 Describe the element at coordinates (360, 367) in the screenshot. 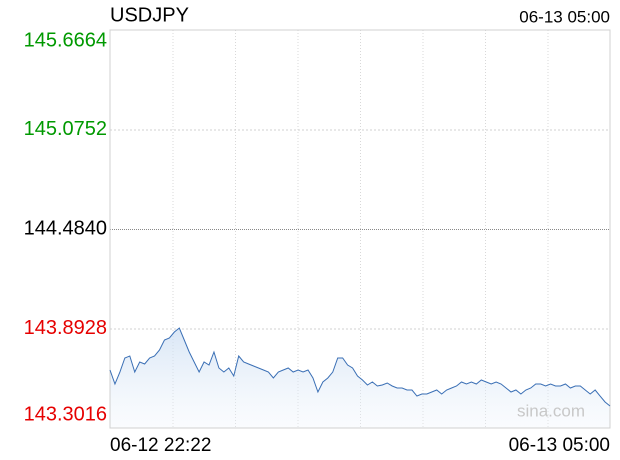

I see `price-line` at that location.